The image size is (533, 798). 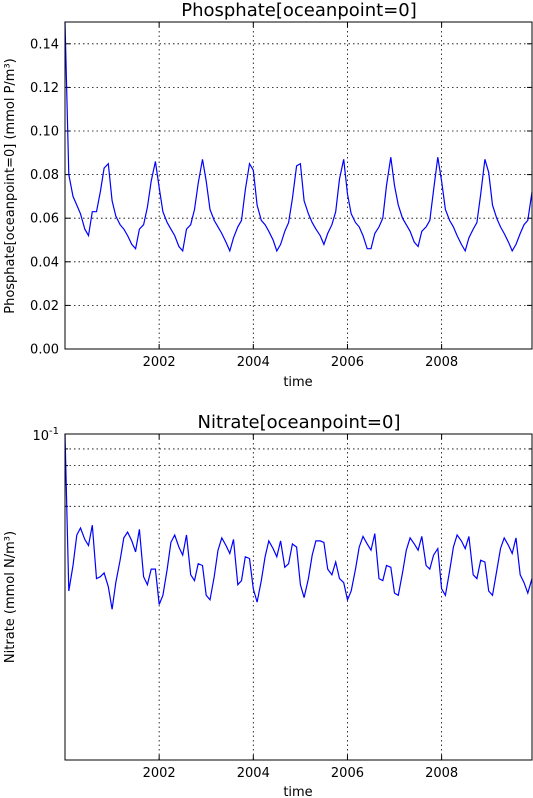 I want to click on y-axis-label: Phosphate[oceanpoint=0] (mmol P/m³), so click(x=10, y=186).